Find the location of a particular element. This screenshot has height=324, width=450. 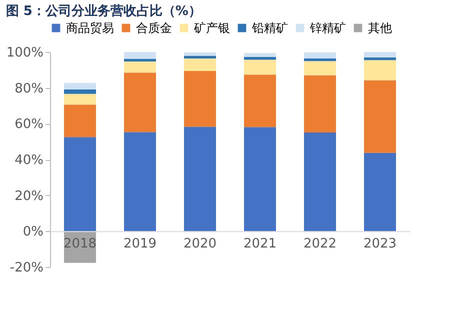

y-tick-label: 80% is located at coordinates (29, 88).